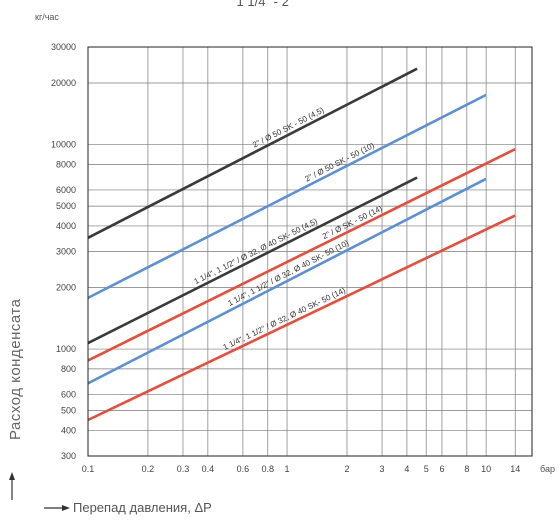 The height and width of the screenshot is (525, 559). I want to click on x-tick-label: 0.1, so click(88, 469).